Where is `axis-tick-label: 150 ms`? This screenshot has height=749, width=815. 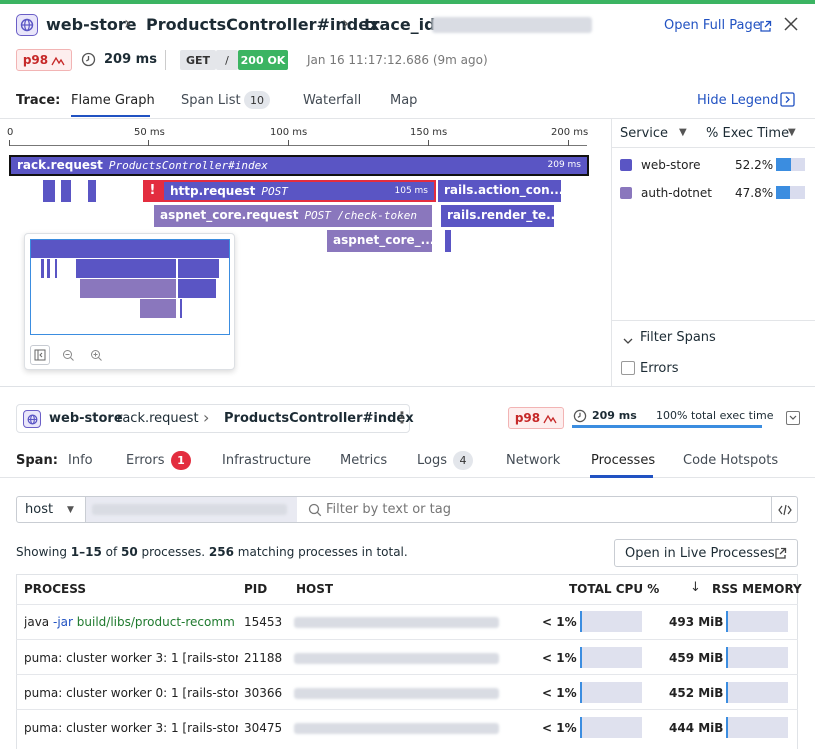 axis-tick-label: 150 ms is located at coordinates (429, 132).